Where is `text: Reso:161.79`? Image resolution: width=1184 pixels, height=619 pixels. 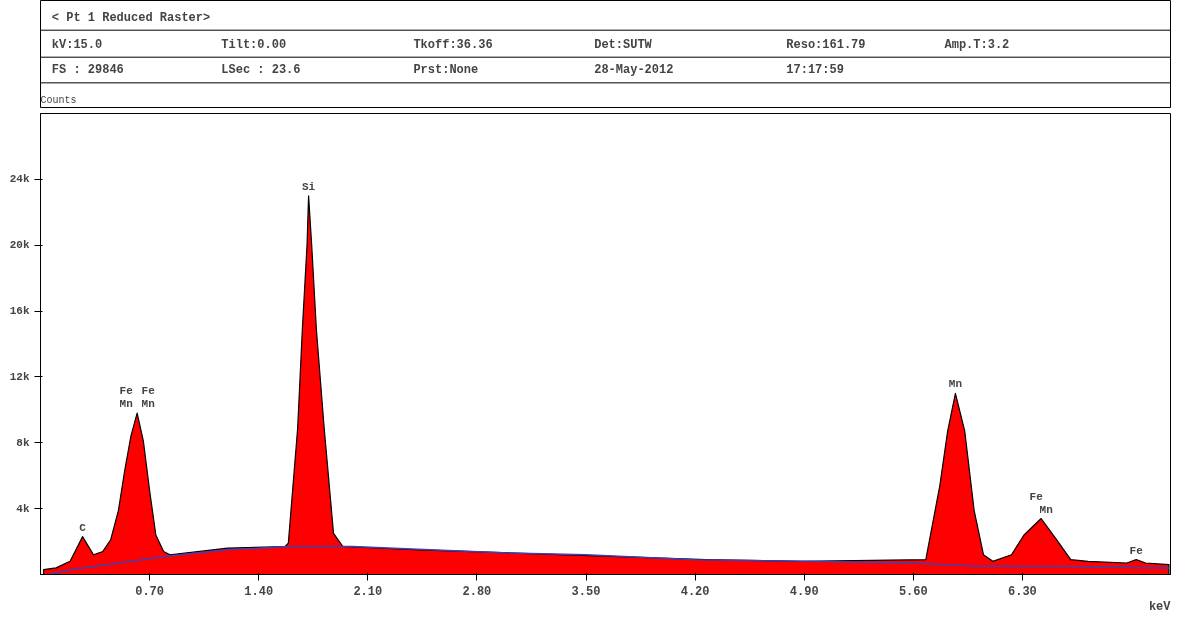 text: Reso:161.79 is located at coordinates (826, 44).